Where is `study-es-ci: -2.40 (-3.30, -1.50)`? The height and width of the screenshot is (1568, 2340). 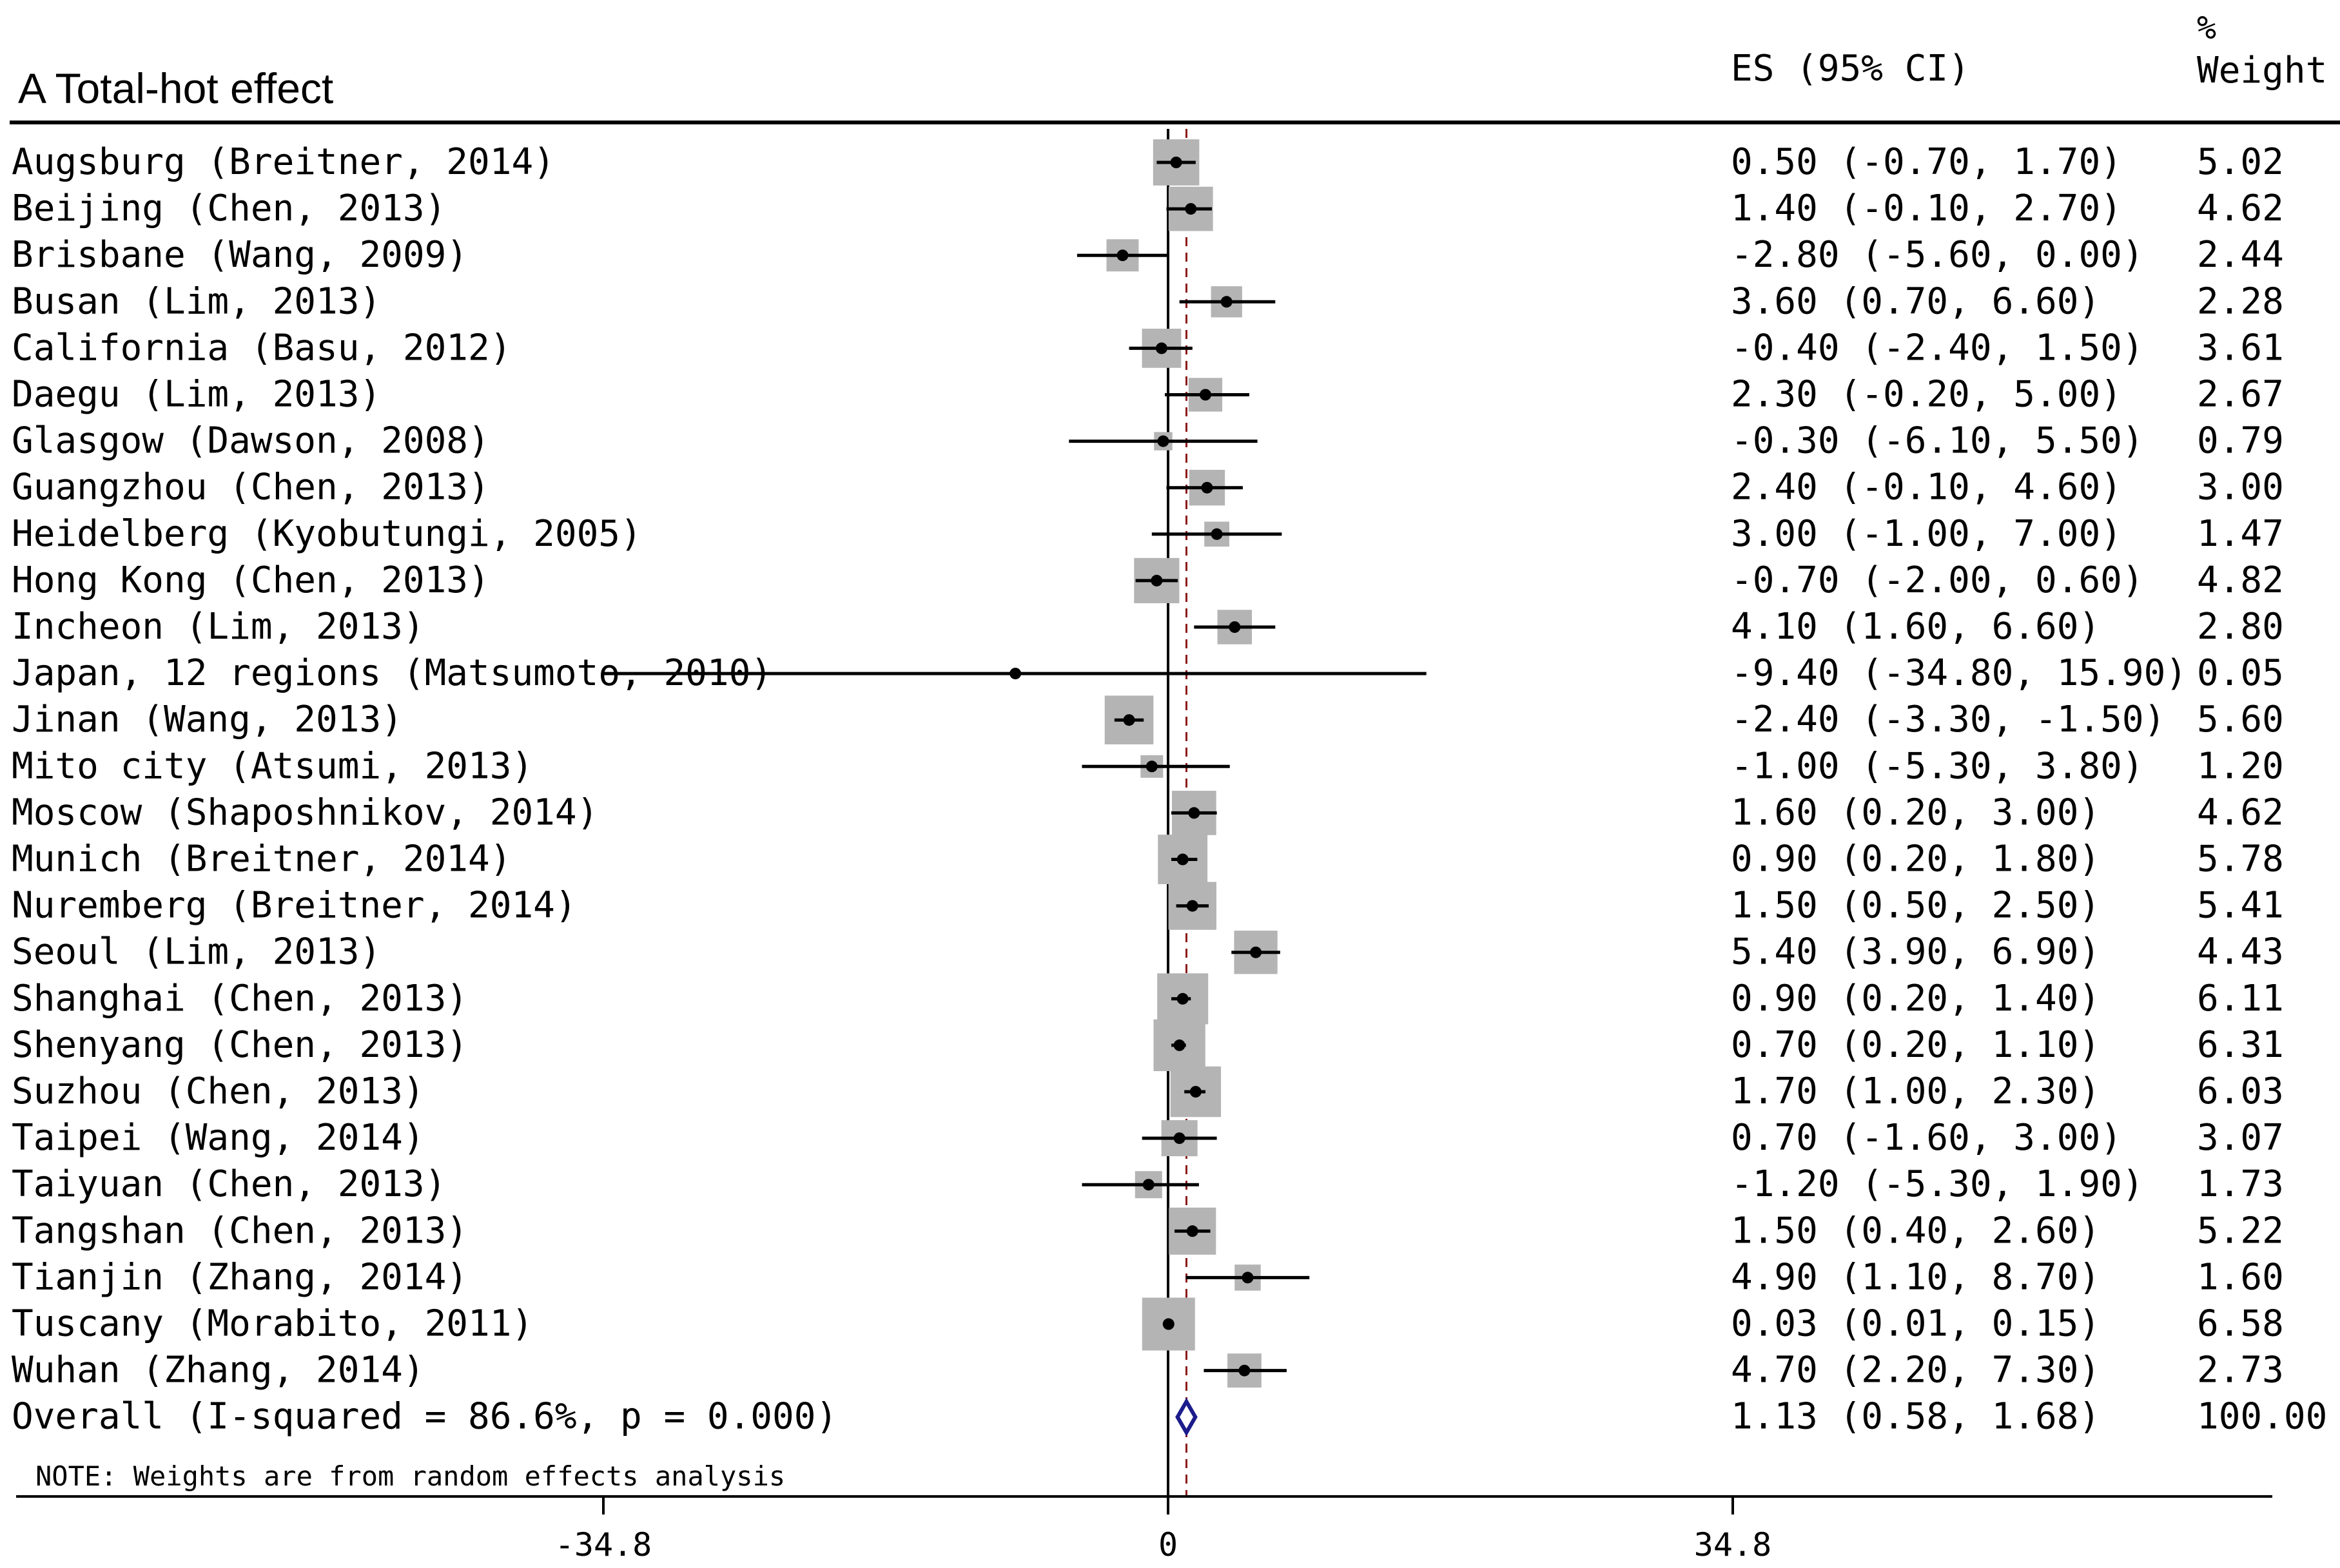 study-es-ci: -2.40 (-3.30, -1.50) is located at coordinates (1948, 719).